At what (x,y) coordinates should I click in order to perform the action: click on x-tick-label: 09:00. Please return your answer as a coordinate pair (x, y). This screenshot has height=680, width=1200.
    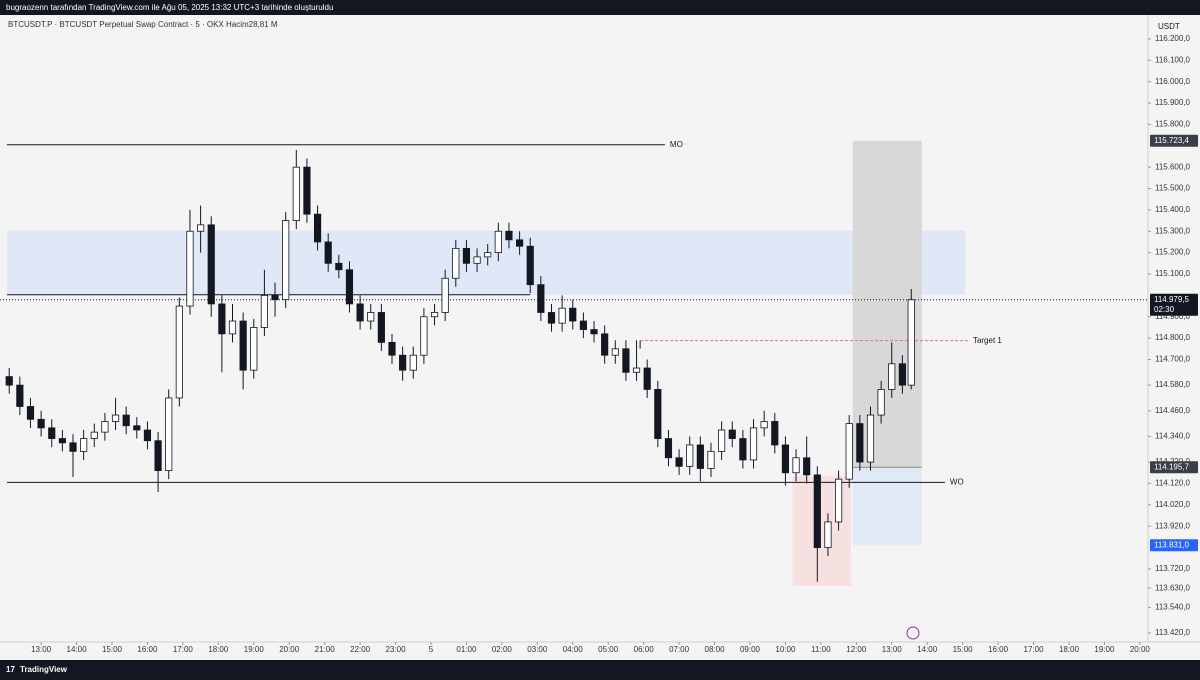
    Looking at the image, I should click on (750, 649).